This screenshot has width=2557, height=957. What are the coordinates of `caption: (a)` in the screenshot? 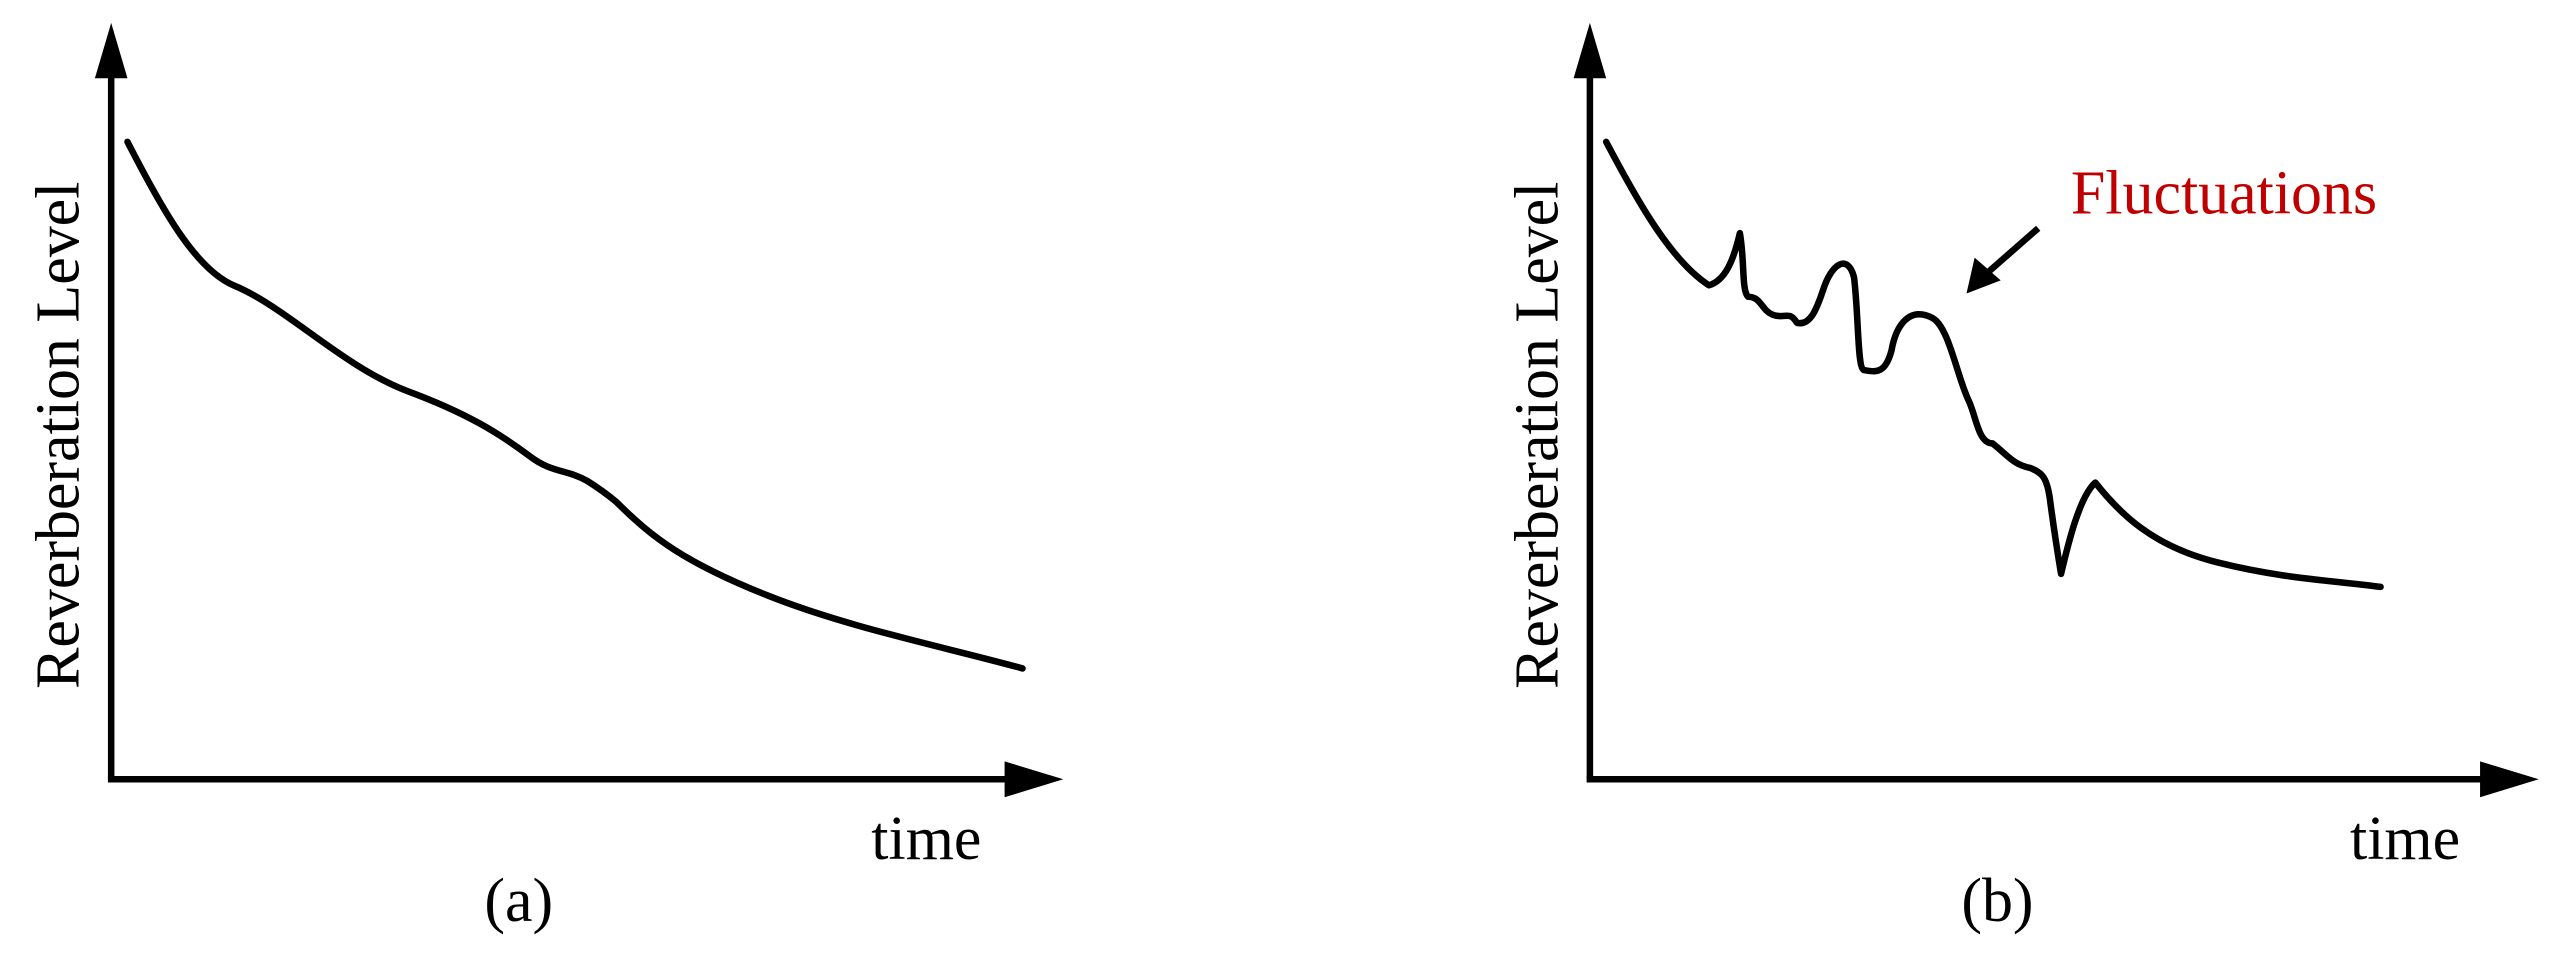 It's located at (518, 901).